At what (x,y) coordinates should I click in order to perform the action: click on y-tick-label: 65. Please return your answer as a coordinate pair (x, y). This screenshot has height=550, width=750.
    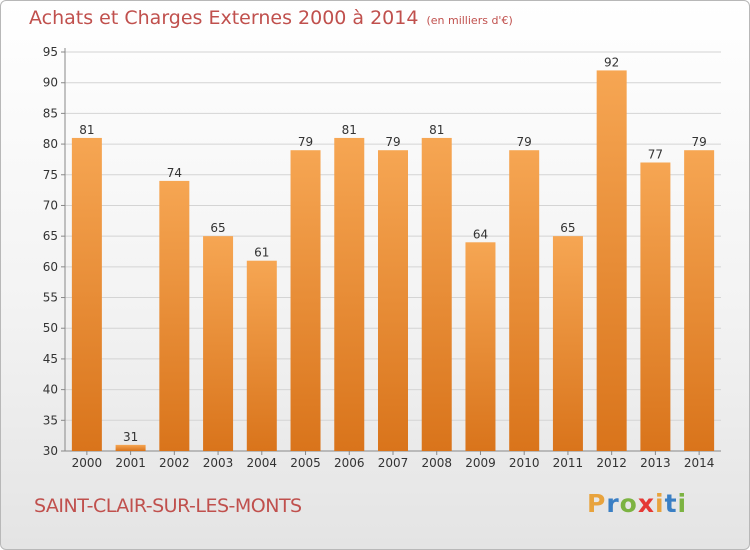
    Looking at the image, I should click on (50, 236).